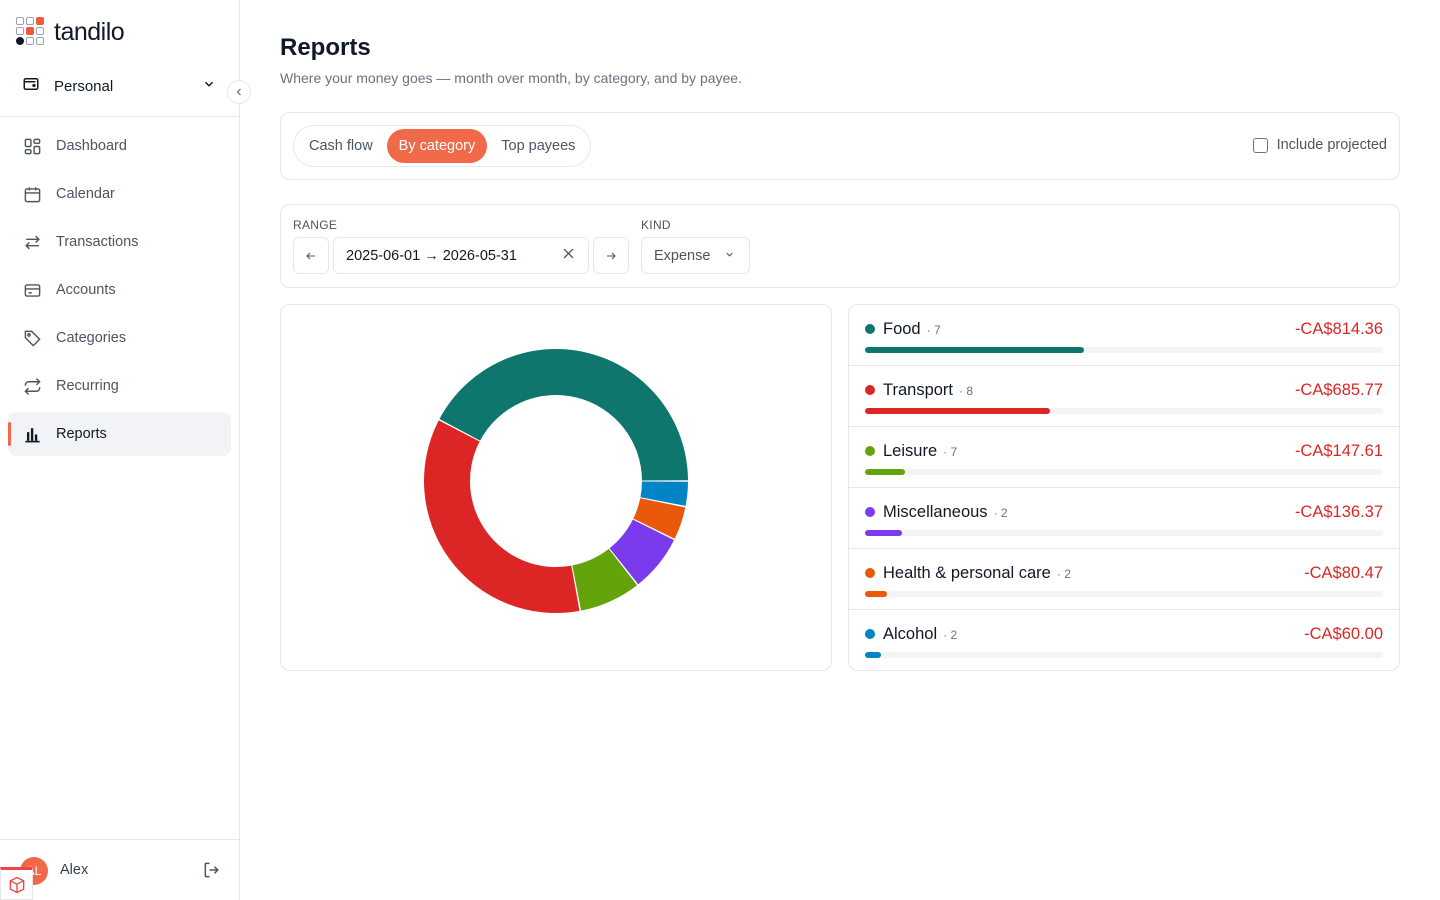 This screenshot has width=1440, height=900. What do you see at coordinates (120, 116) in the screenshot?
I see `divider` at bounding box center [120, 116].